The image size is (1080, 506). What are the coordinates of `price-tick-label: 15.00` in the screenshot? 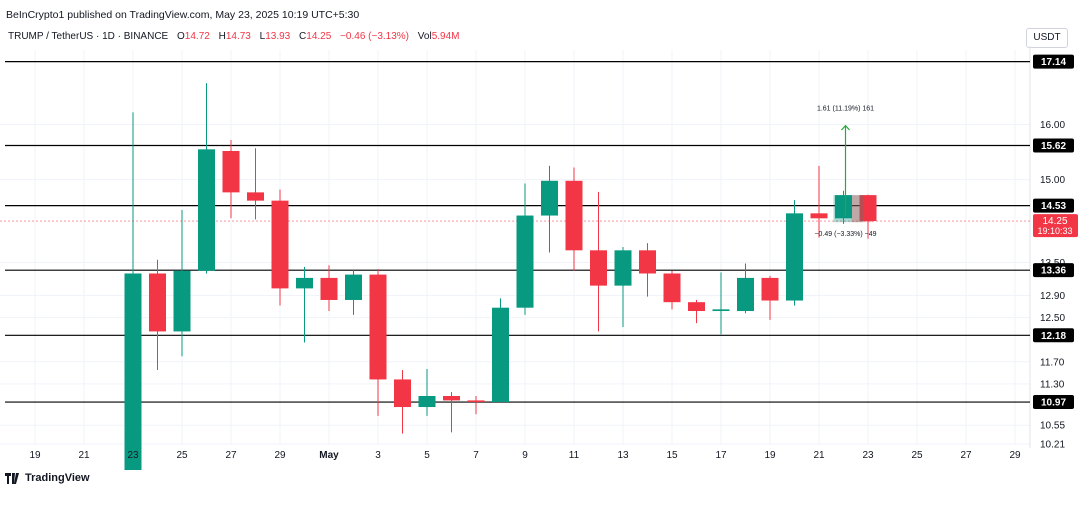 It's located at (1052, 180).